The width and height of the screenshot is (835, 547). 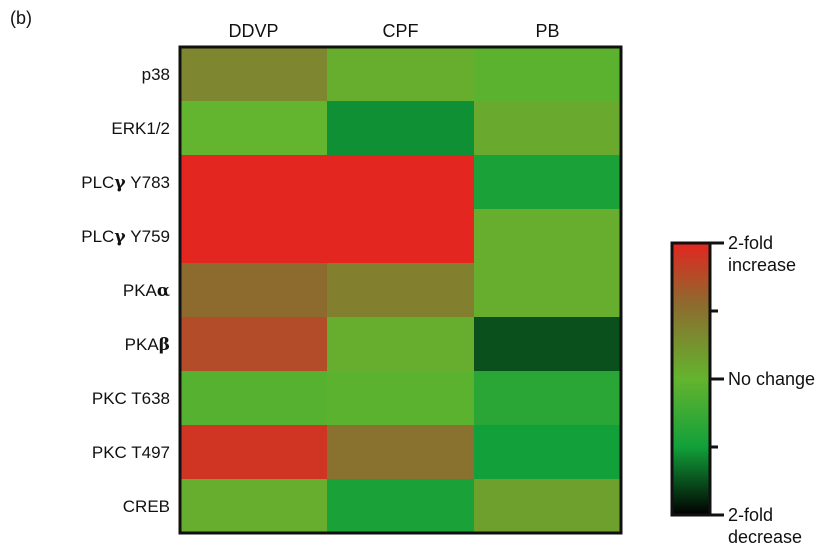 What do you see at coordinates (21, 18) in the screenshot?
I see `panel-label: (b)` at bounding box center [21, 18].